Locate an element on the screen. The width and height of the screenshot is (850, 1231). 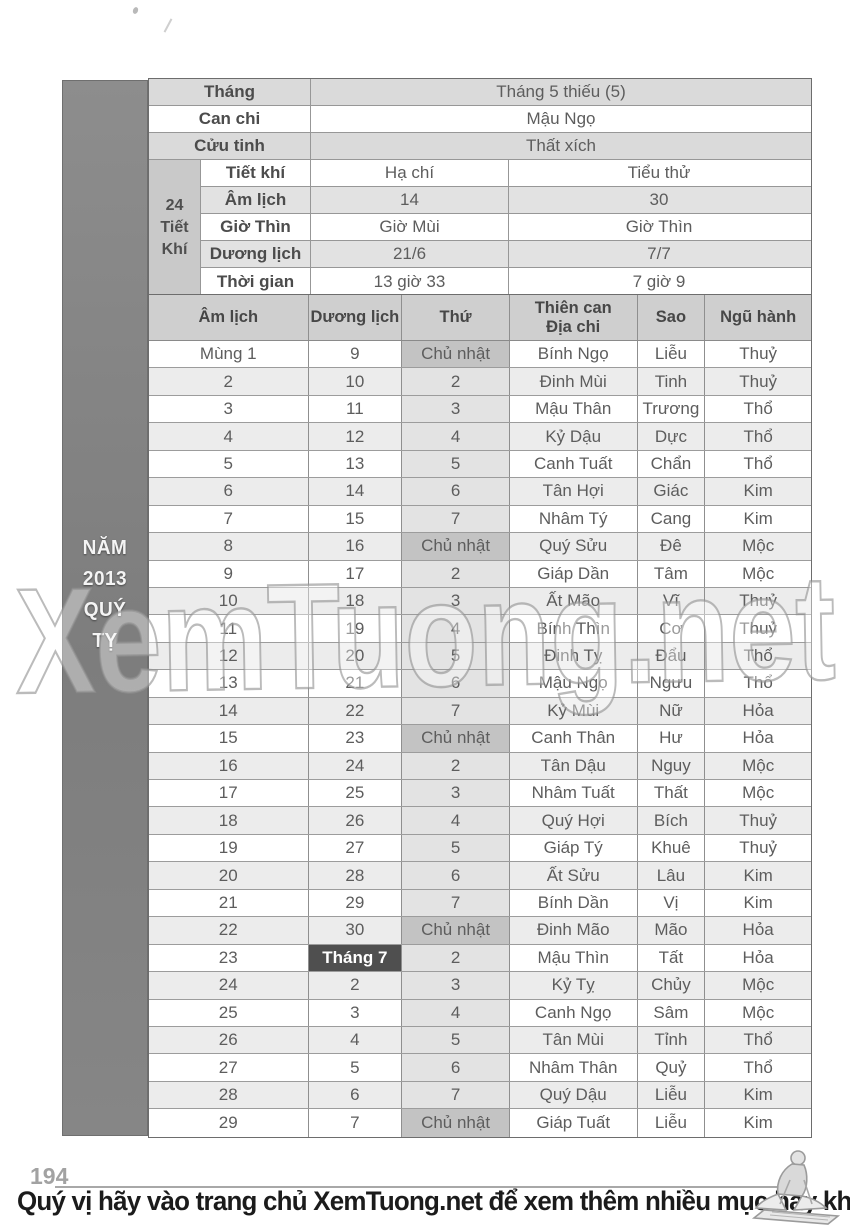
can-chi-cell: Quý Sửu is located at coordinates (574, 546).